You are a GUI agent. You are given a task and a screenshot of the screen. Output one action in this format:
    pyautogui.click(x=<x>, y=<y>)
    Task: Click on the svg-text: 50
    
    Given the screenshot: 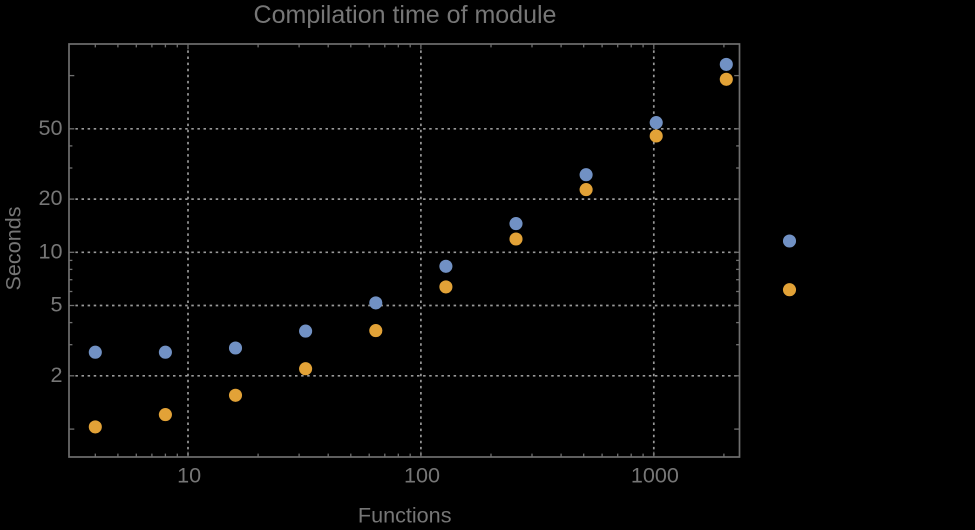 What is the action you would take?
    pyautogui.click(x=50, y=127)
    